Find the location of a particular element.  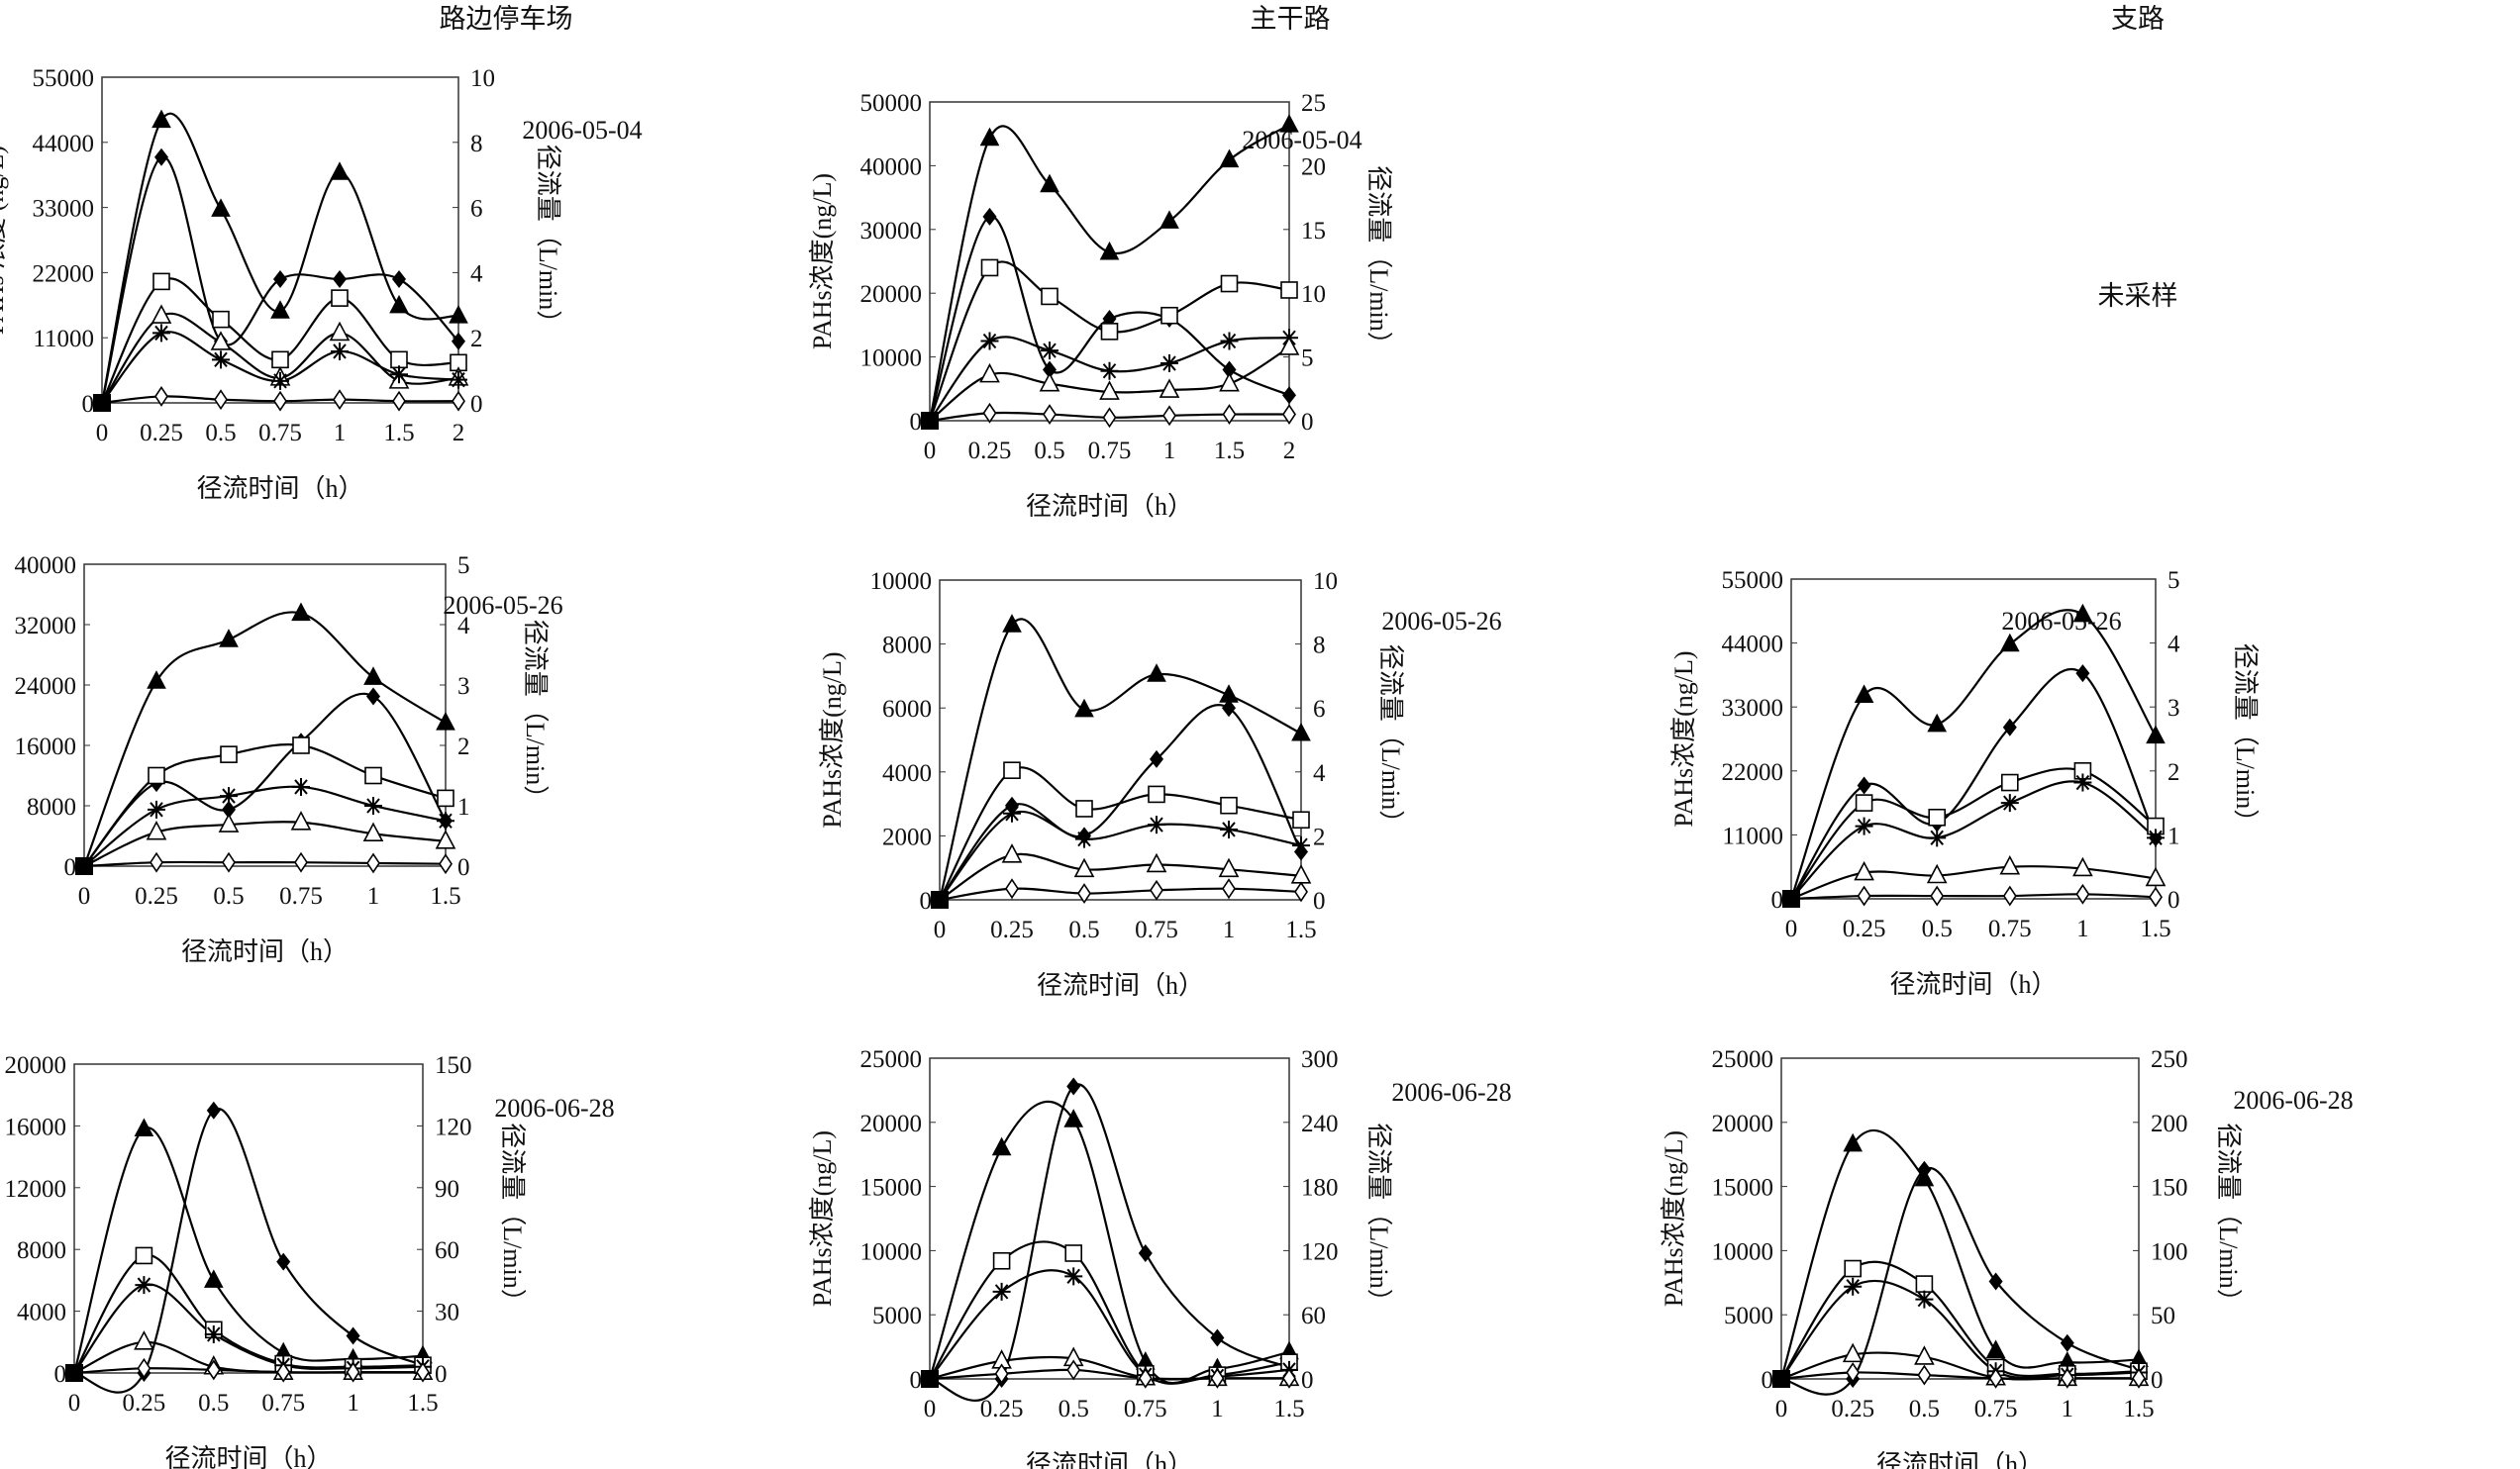

y-tick-label: 6000 is located at coordinates (907, 709).